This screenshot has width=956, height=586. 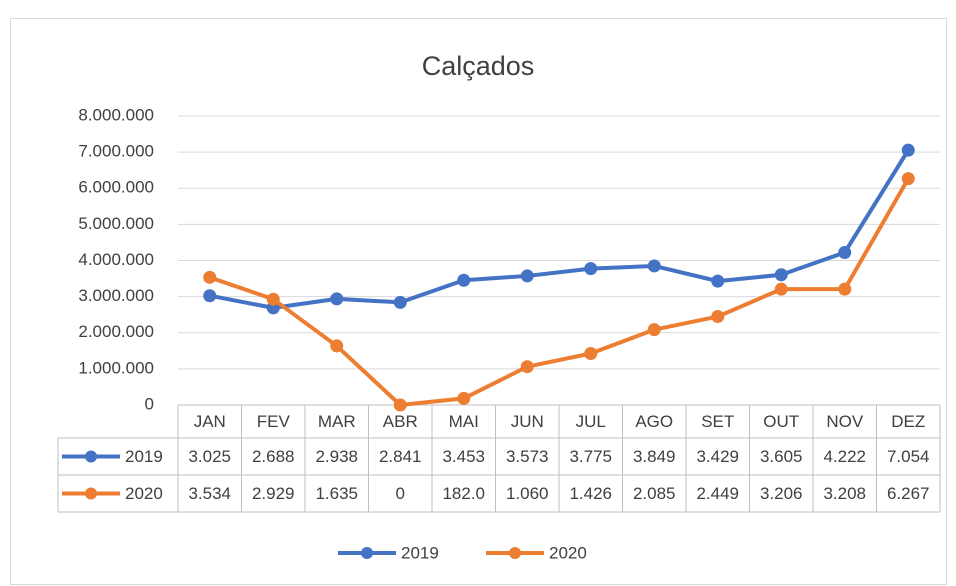 What do you see at coordinates (654, 456) in the screenshot?
I see `table-cell: 3.849` at bounding box center [654, 456].